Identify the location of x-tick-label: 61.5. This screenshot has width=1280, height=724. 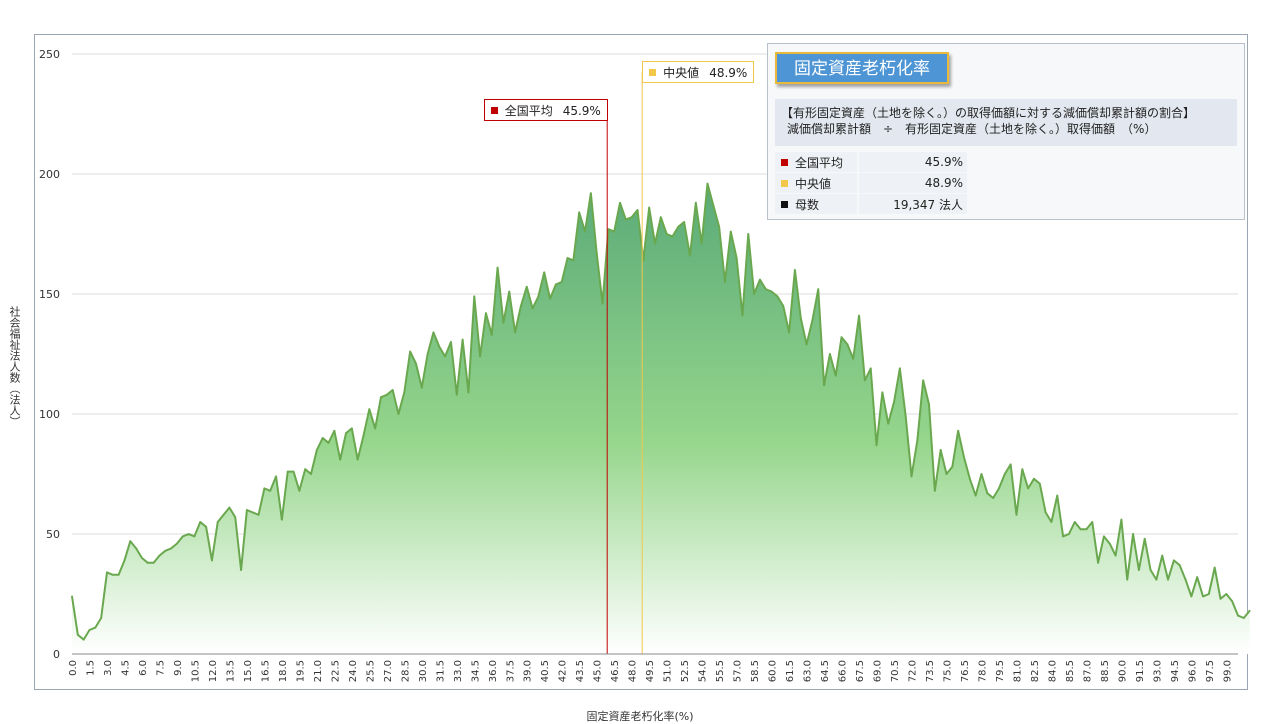
(790, 671).